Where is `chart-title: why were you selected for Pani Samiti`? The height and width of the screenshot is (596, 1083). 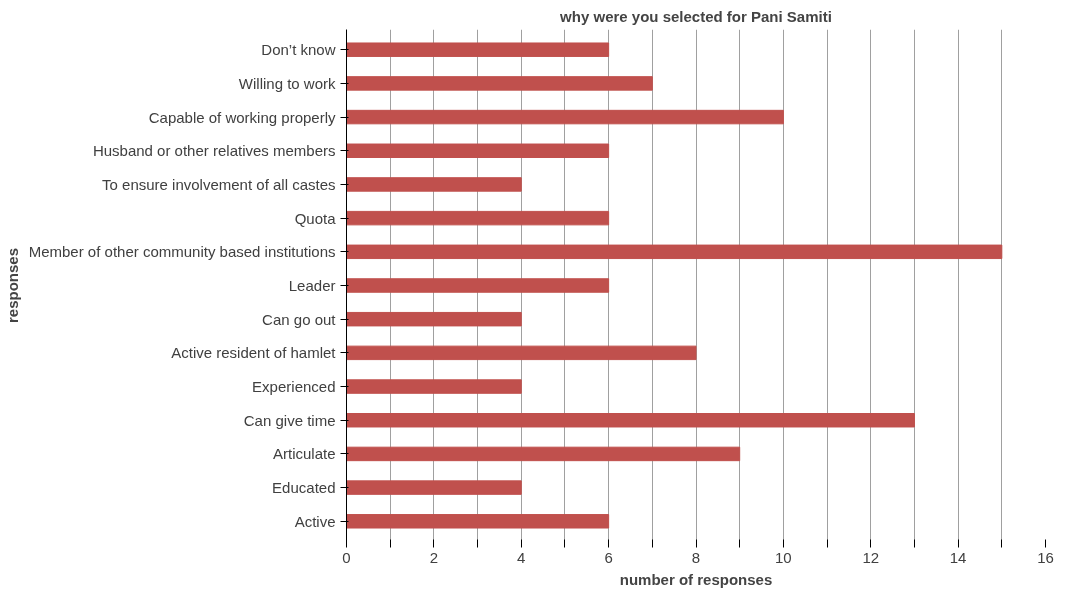 chart-title: why were you selected for Pani Samiti is located at coordinates (695, 16).